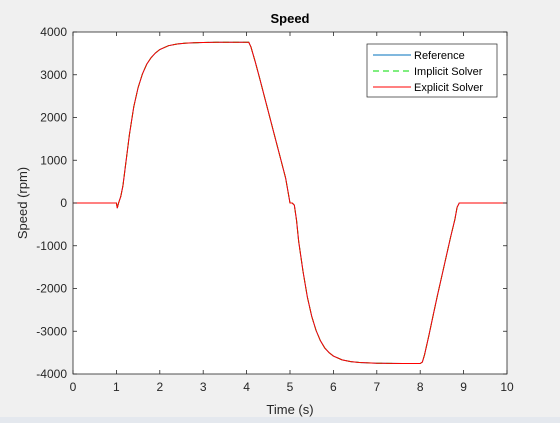 The image size is (560, 423). I want to click on x-tick-label: 0, so click(73, 387).